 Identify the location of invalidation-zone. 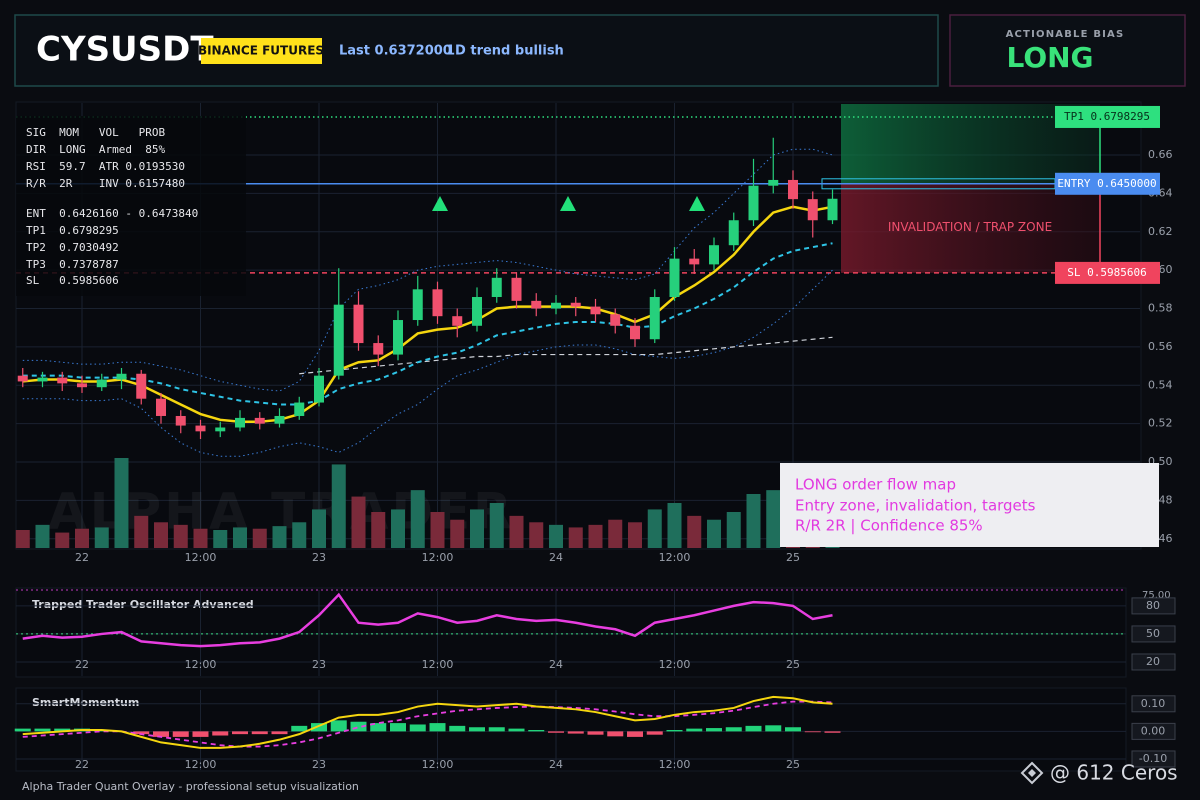
(970, 228).